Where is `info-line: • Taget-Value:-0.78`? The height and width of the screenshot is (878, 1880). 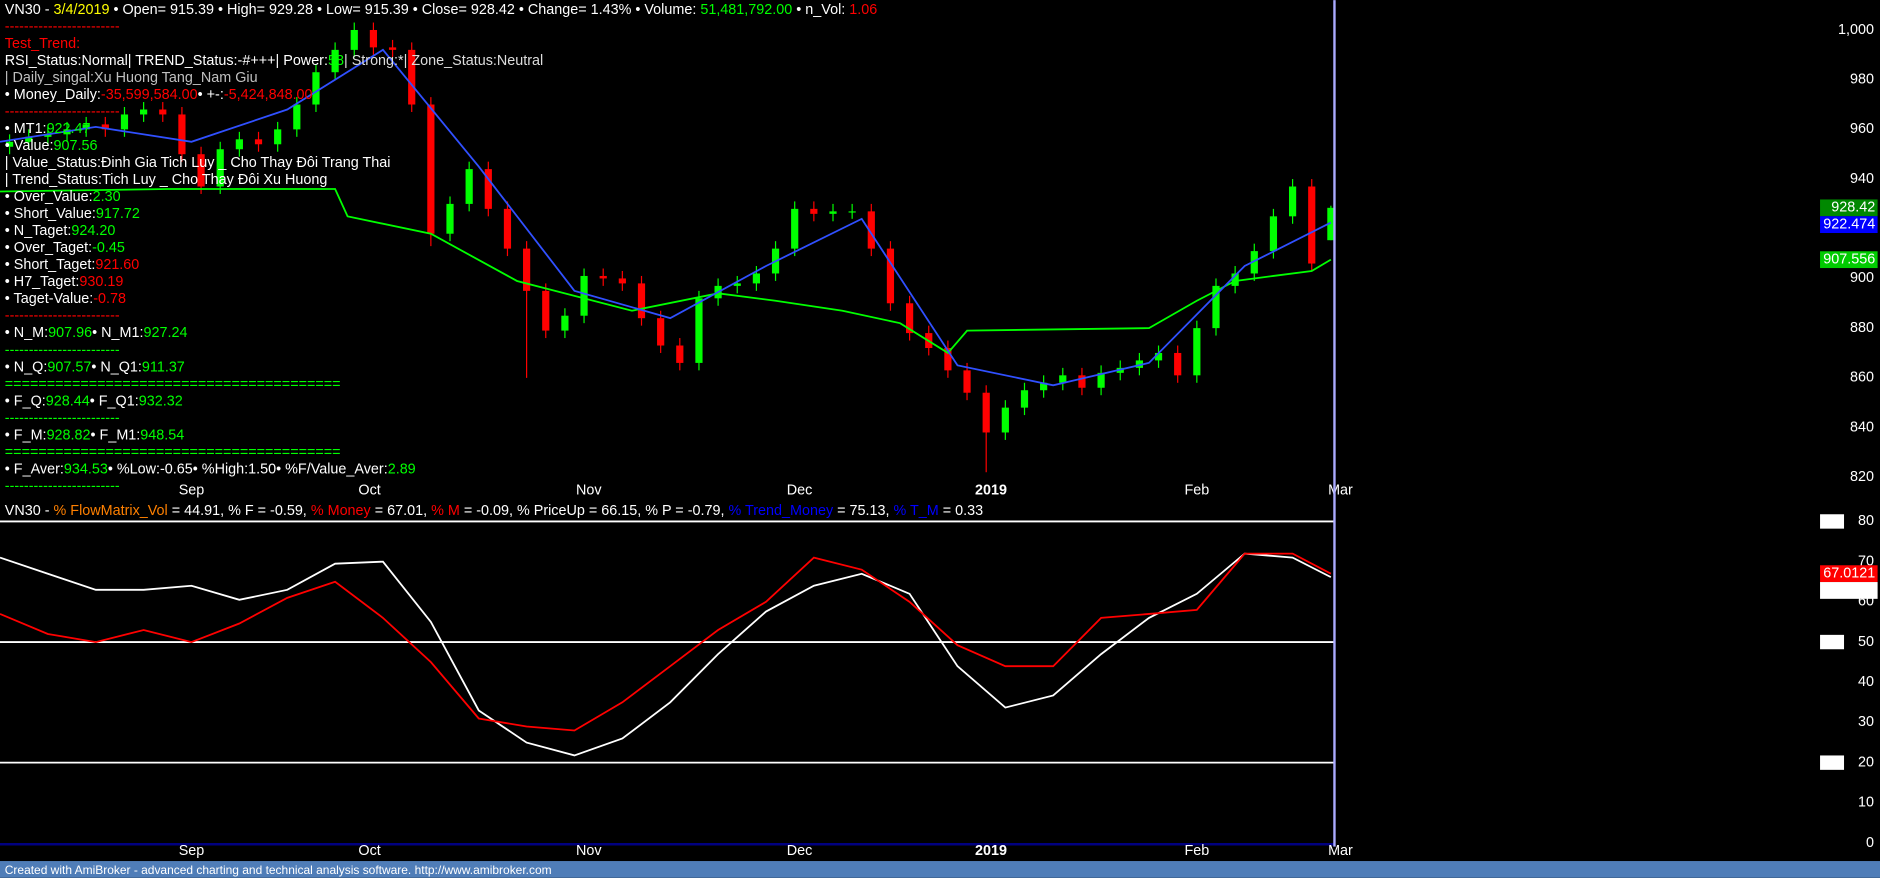
info-line: • Taget-Value:-0.78 is located at coordinates (65, 299).